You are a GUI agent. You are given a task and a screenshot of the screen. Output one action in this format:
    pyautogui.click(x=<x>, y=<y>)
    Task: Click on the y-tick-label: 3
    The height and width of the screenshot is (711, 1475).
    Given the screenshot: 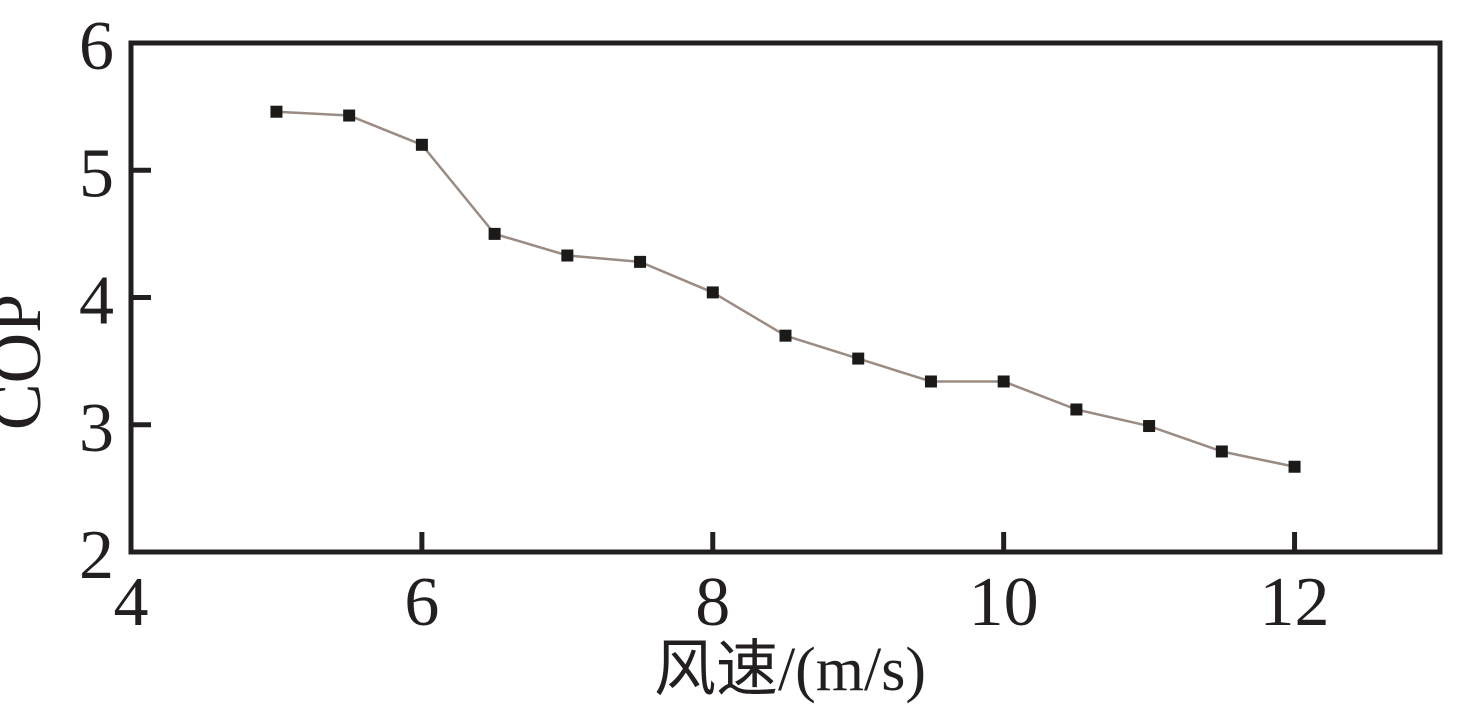 What is the action you would take?
    pyautogui.click(x=96, y=428)
    